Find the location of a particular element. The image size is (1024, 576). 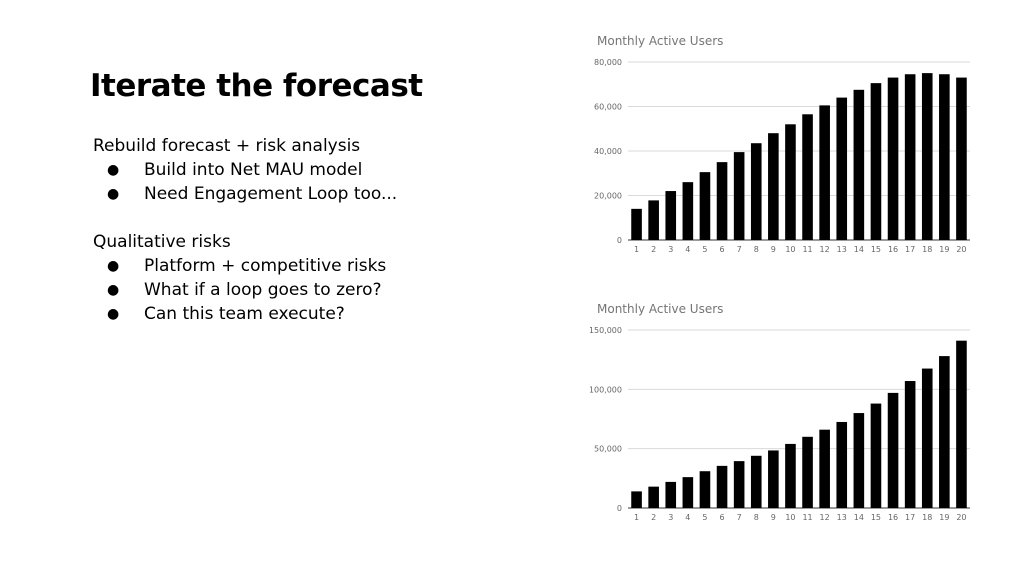

bullet-item: ● Can this team execute? is located at coordinates (303, 314).